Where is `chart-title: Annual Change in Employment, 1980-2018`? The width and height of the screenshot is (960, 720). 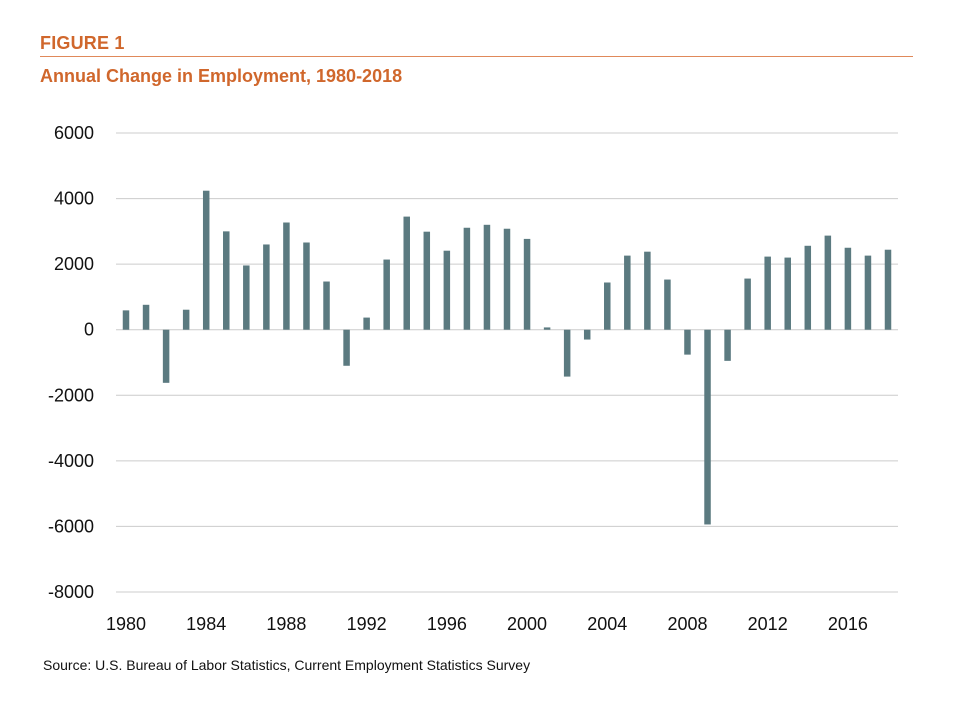 chart-title: Annual Change in Employment, 1980-2018 is located at coordinates (221, 76).